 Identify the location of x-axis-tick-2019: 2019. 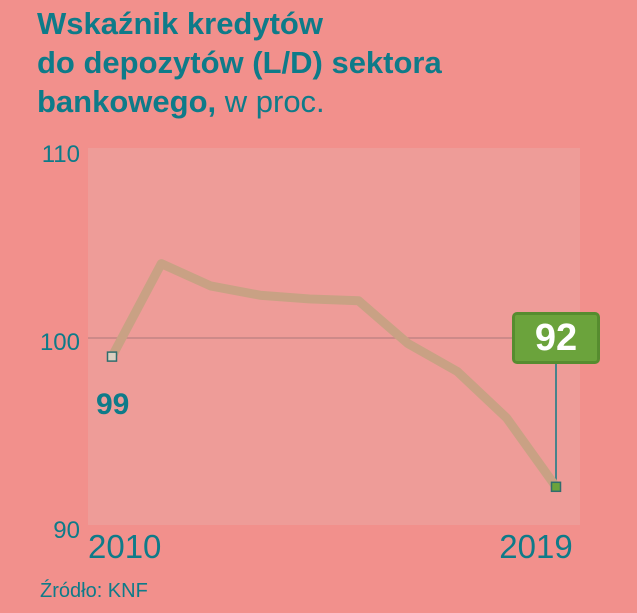
(536, 546).